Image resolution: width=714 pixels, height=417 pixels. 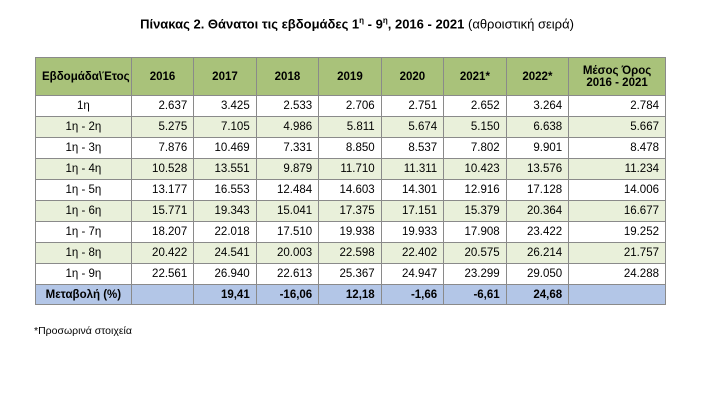 I want to click on week-label-cell: 1η - 3η, so click(x=83, y=148).